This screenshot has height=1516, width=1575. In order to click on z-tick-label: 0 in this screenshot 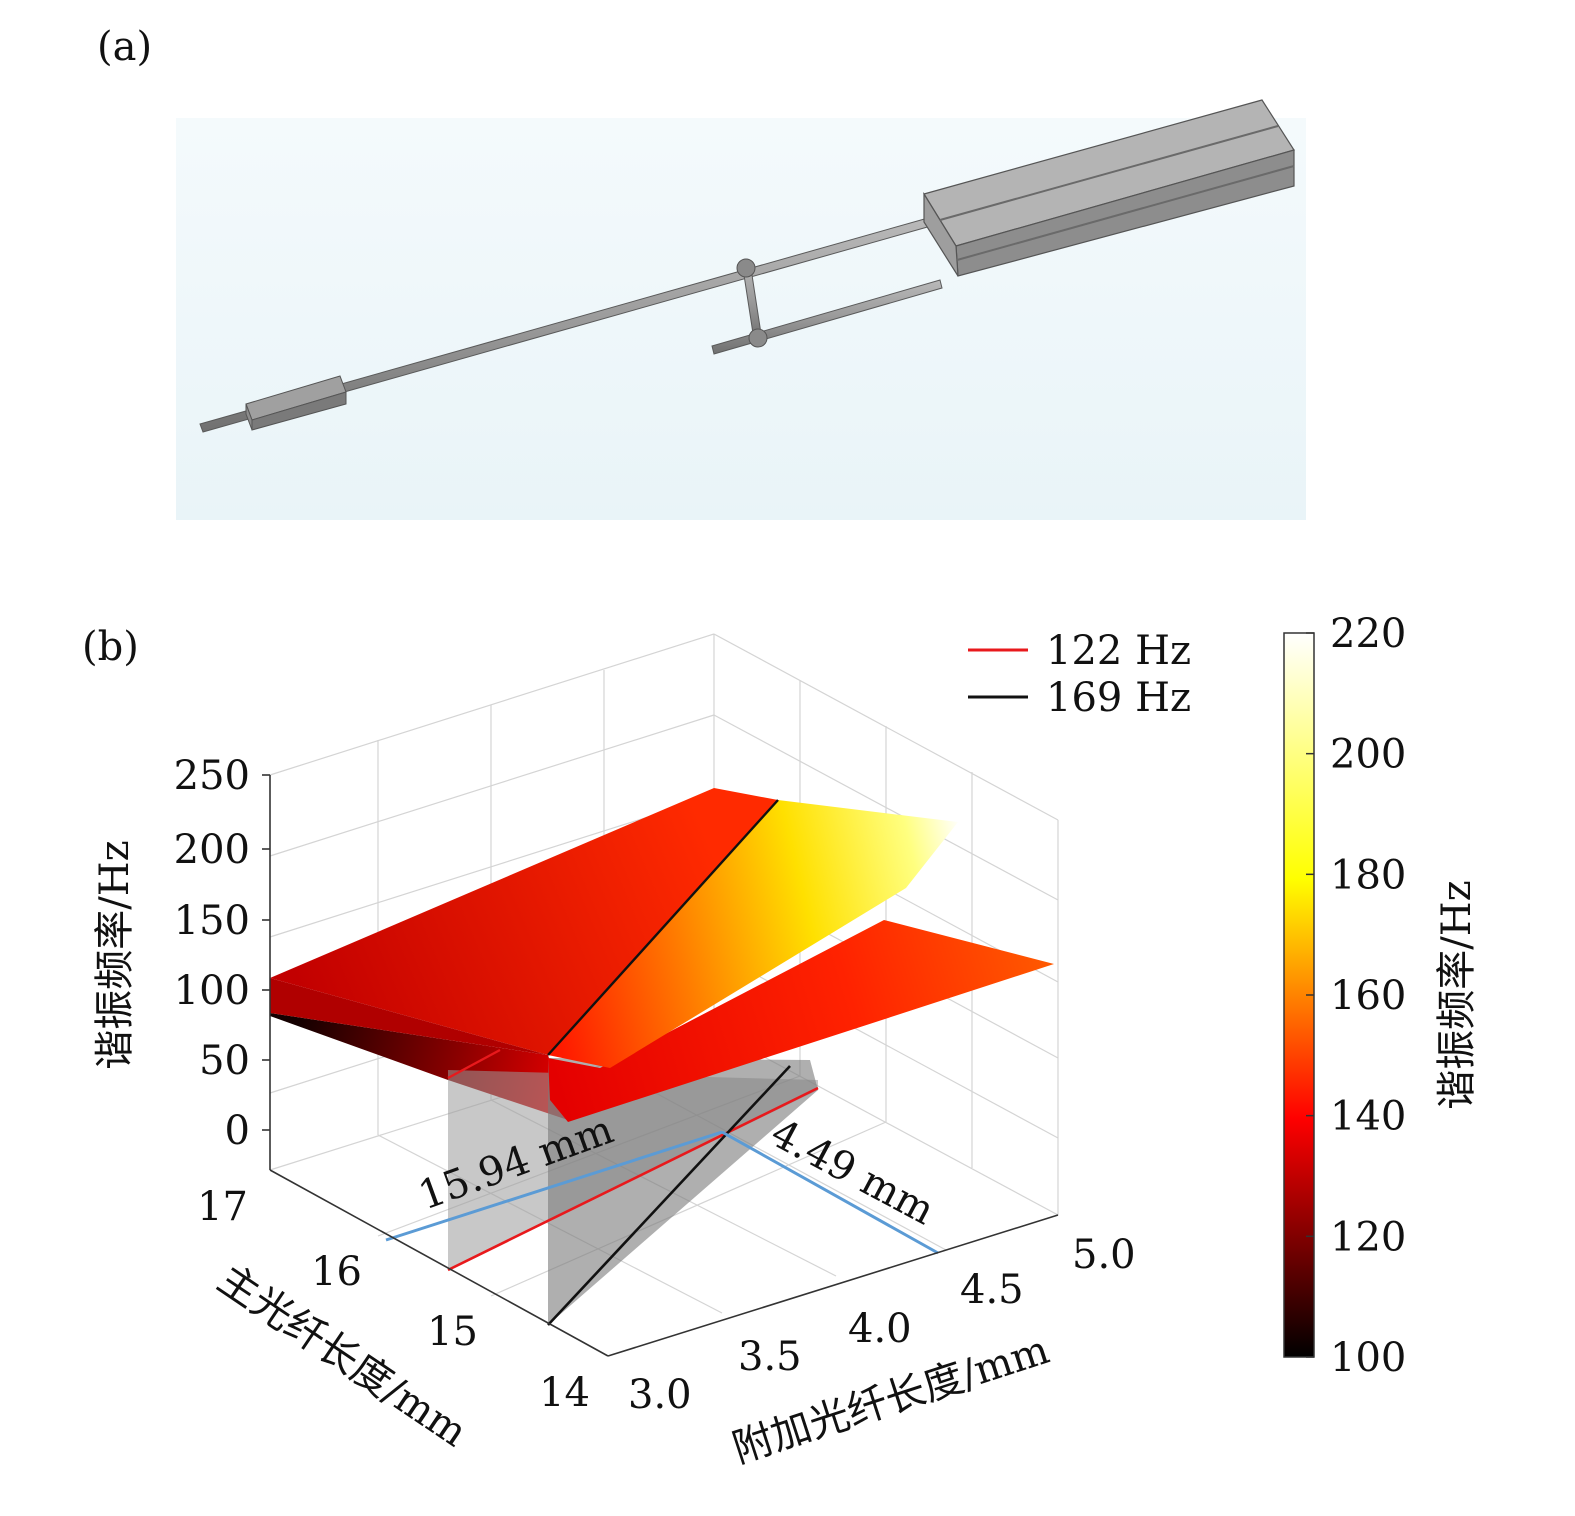, I will do `click(237, 1131)`.